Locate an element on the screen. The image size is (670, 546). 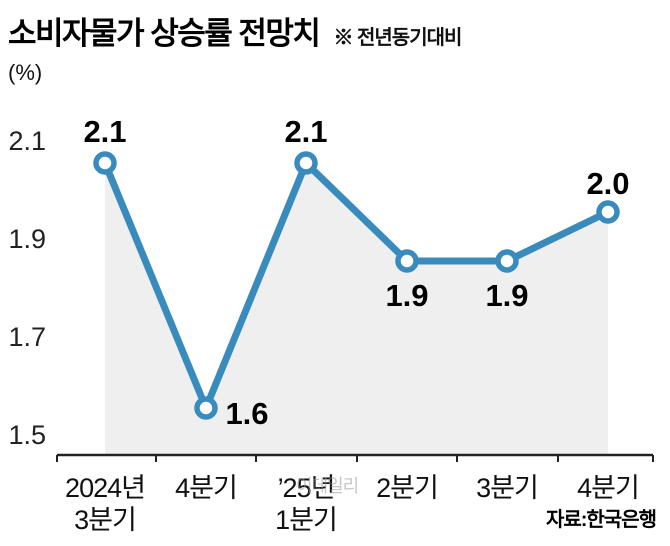
y-tick-label: 1.7 is located at coordinates (27, 337).